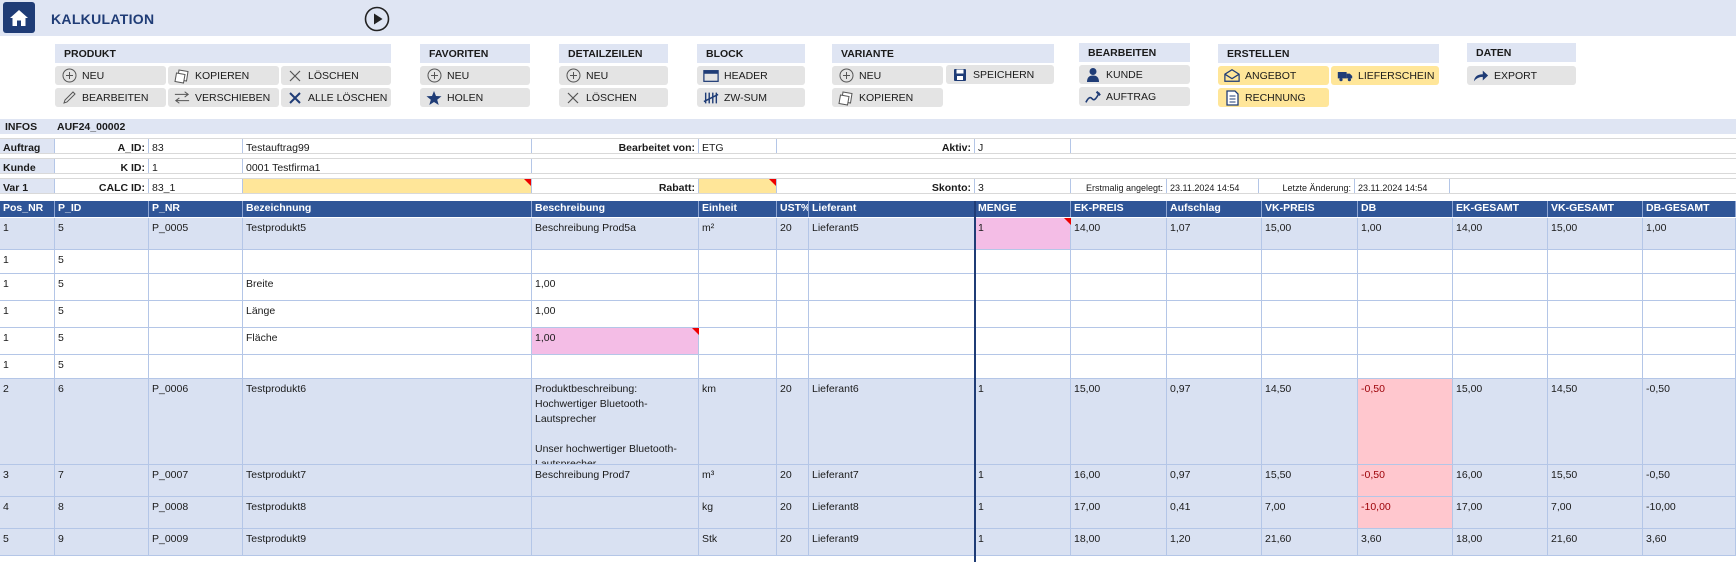 Image resolution: width=1736 pixels, height=562 pixels. Describe the element at coordinates (387, 166) in the screenshot. I see `kunde-name-value: 0001 Testfirma1` at that location.